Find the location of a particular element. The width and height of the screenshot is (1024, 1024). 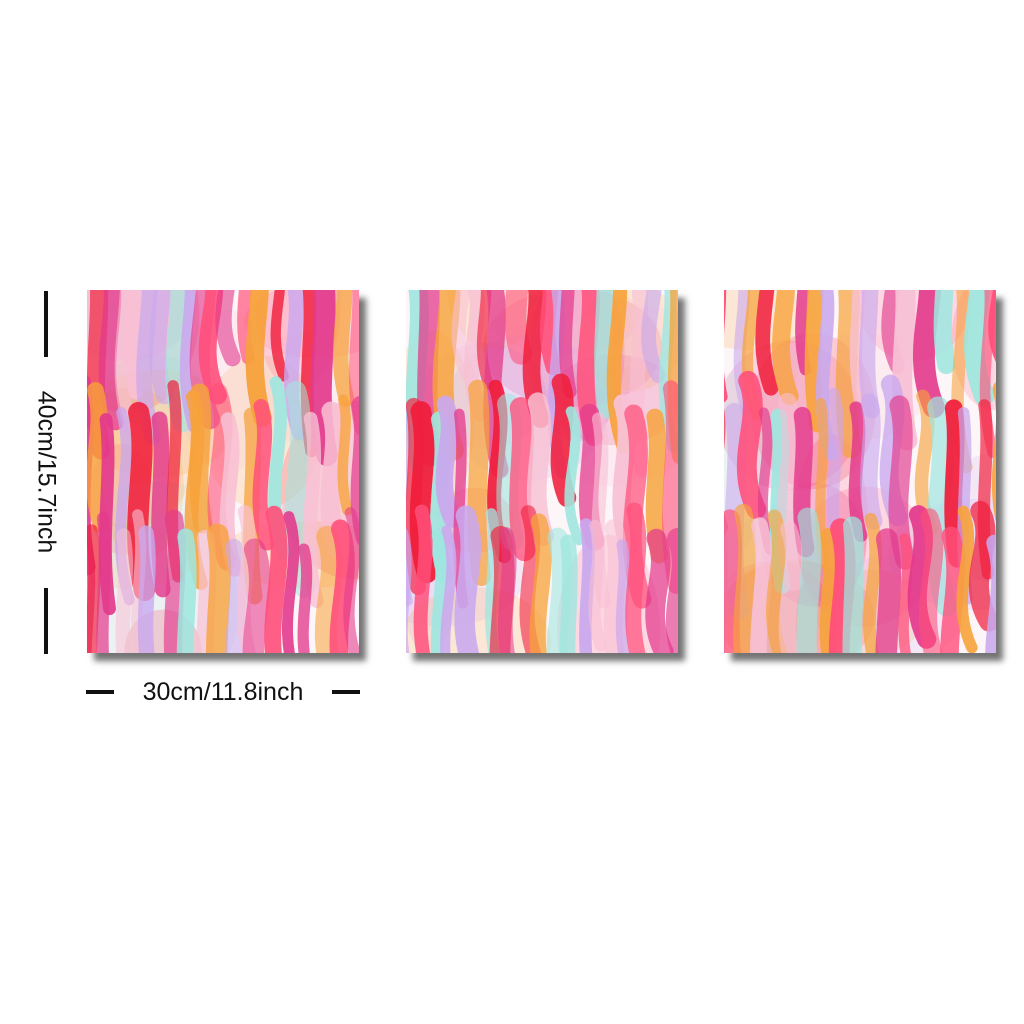

width-label: 30cm/11.8inch is located at coordinates (223, 691).